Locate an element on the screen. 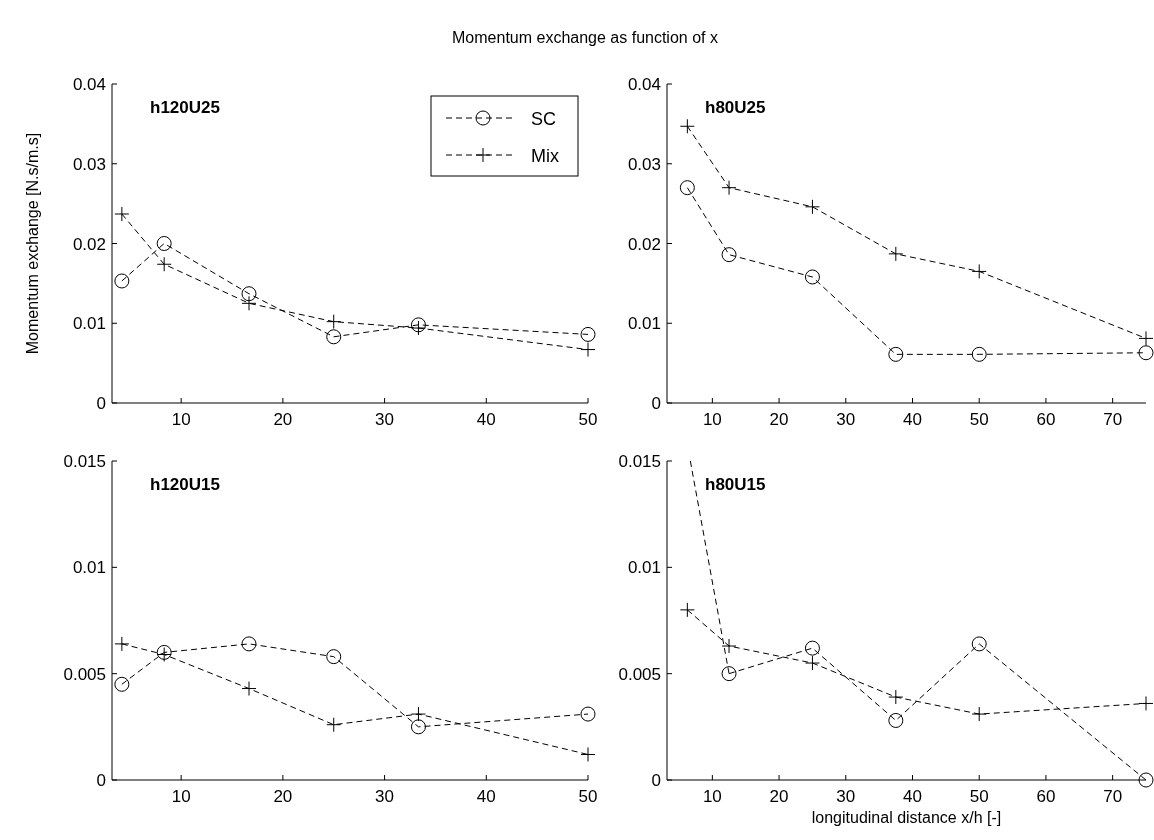 This screenshot has height=840, width=1154. legend-label: Mix is located at coordinates (545, 156).